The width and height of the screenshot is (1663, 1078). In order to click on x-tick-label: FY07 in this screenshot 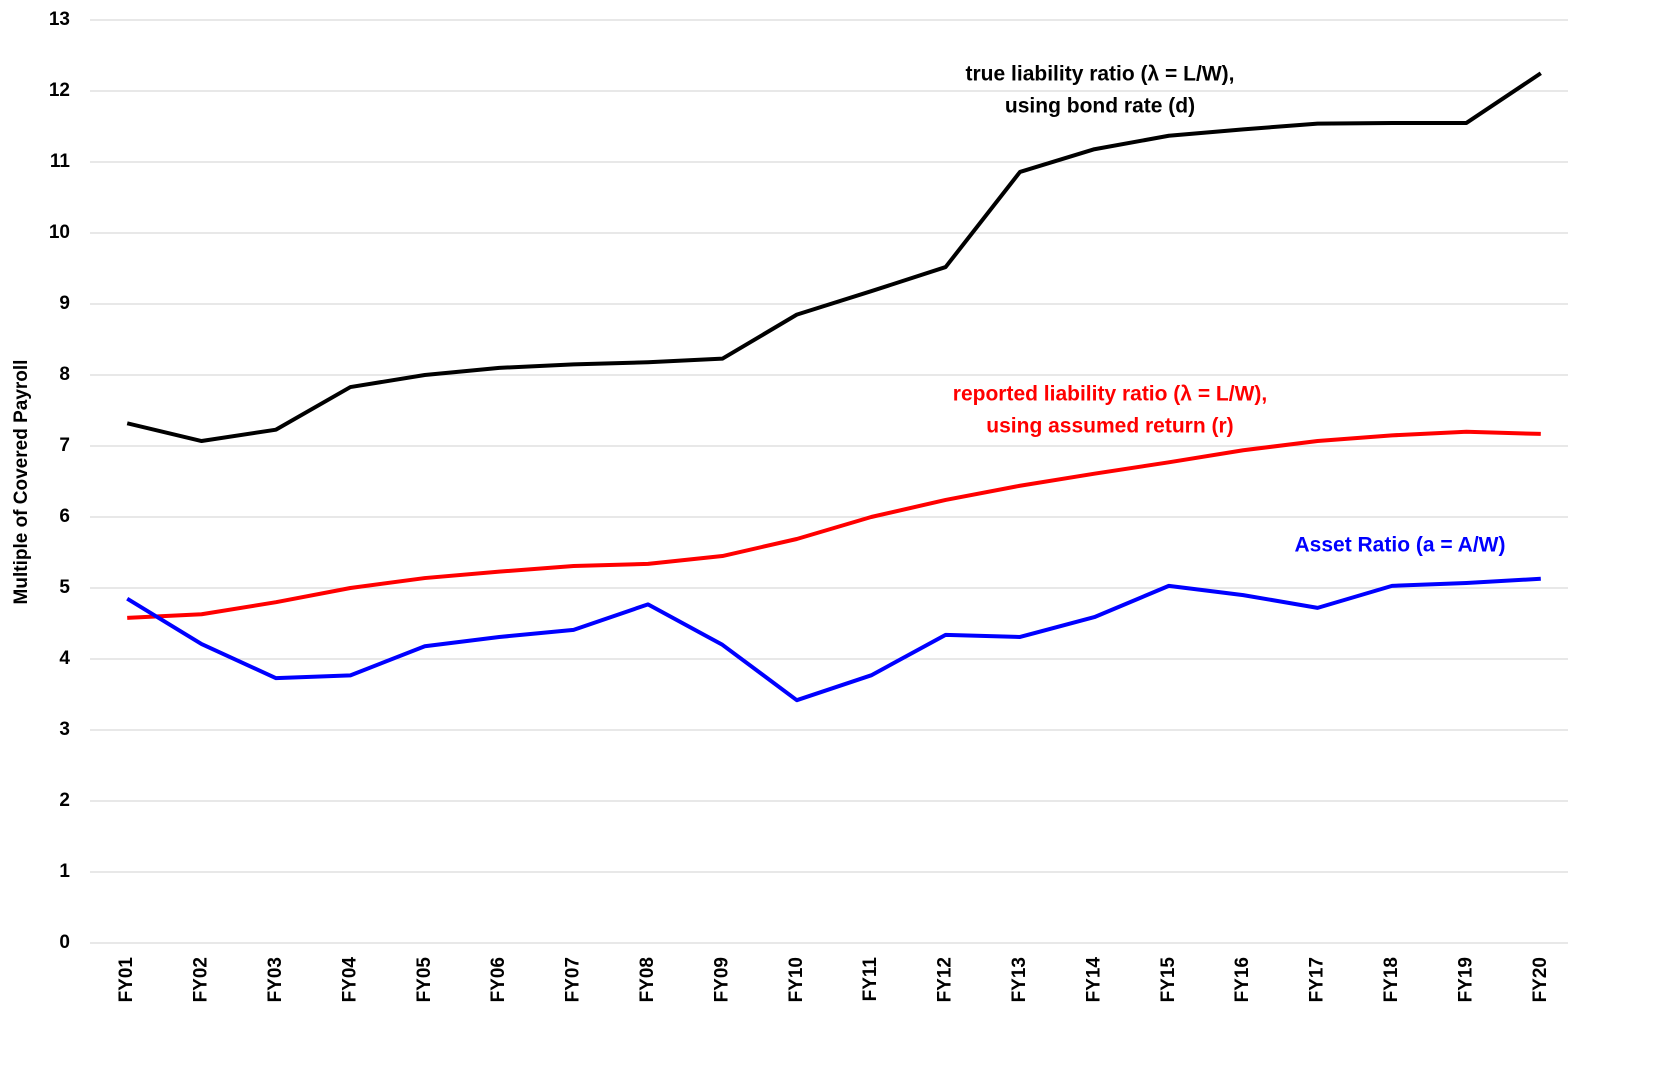, I will do `click(573, 979)`.